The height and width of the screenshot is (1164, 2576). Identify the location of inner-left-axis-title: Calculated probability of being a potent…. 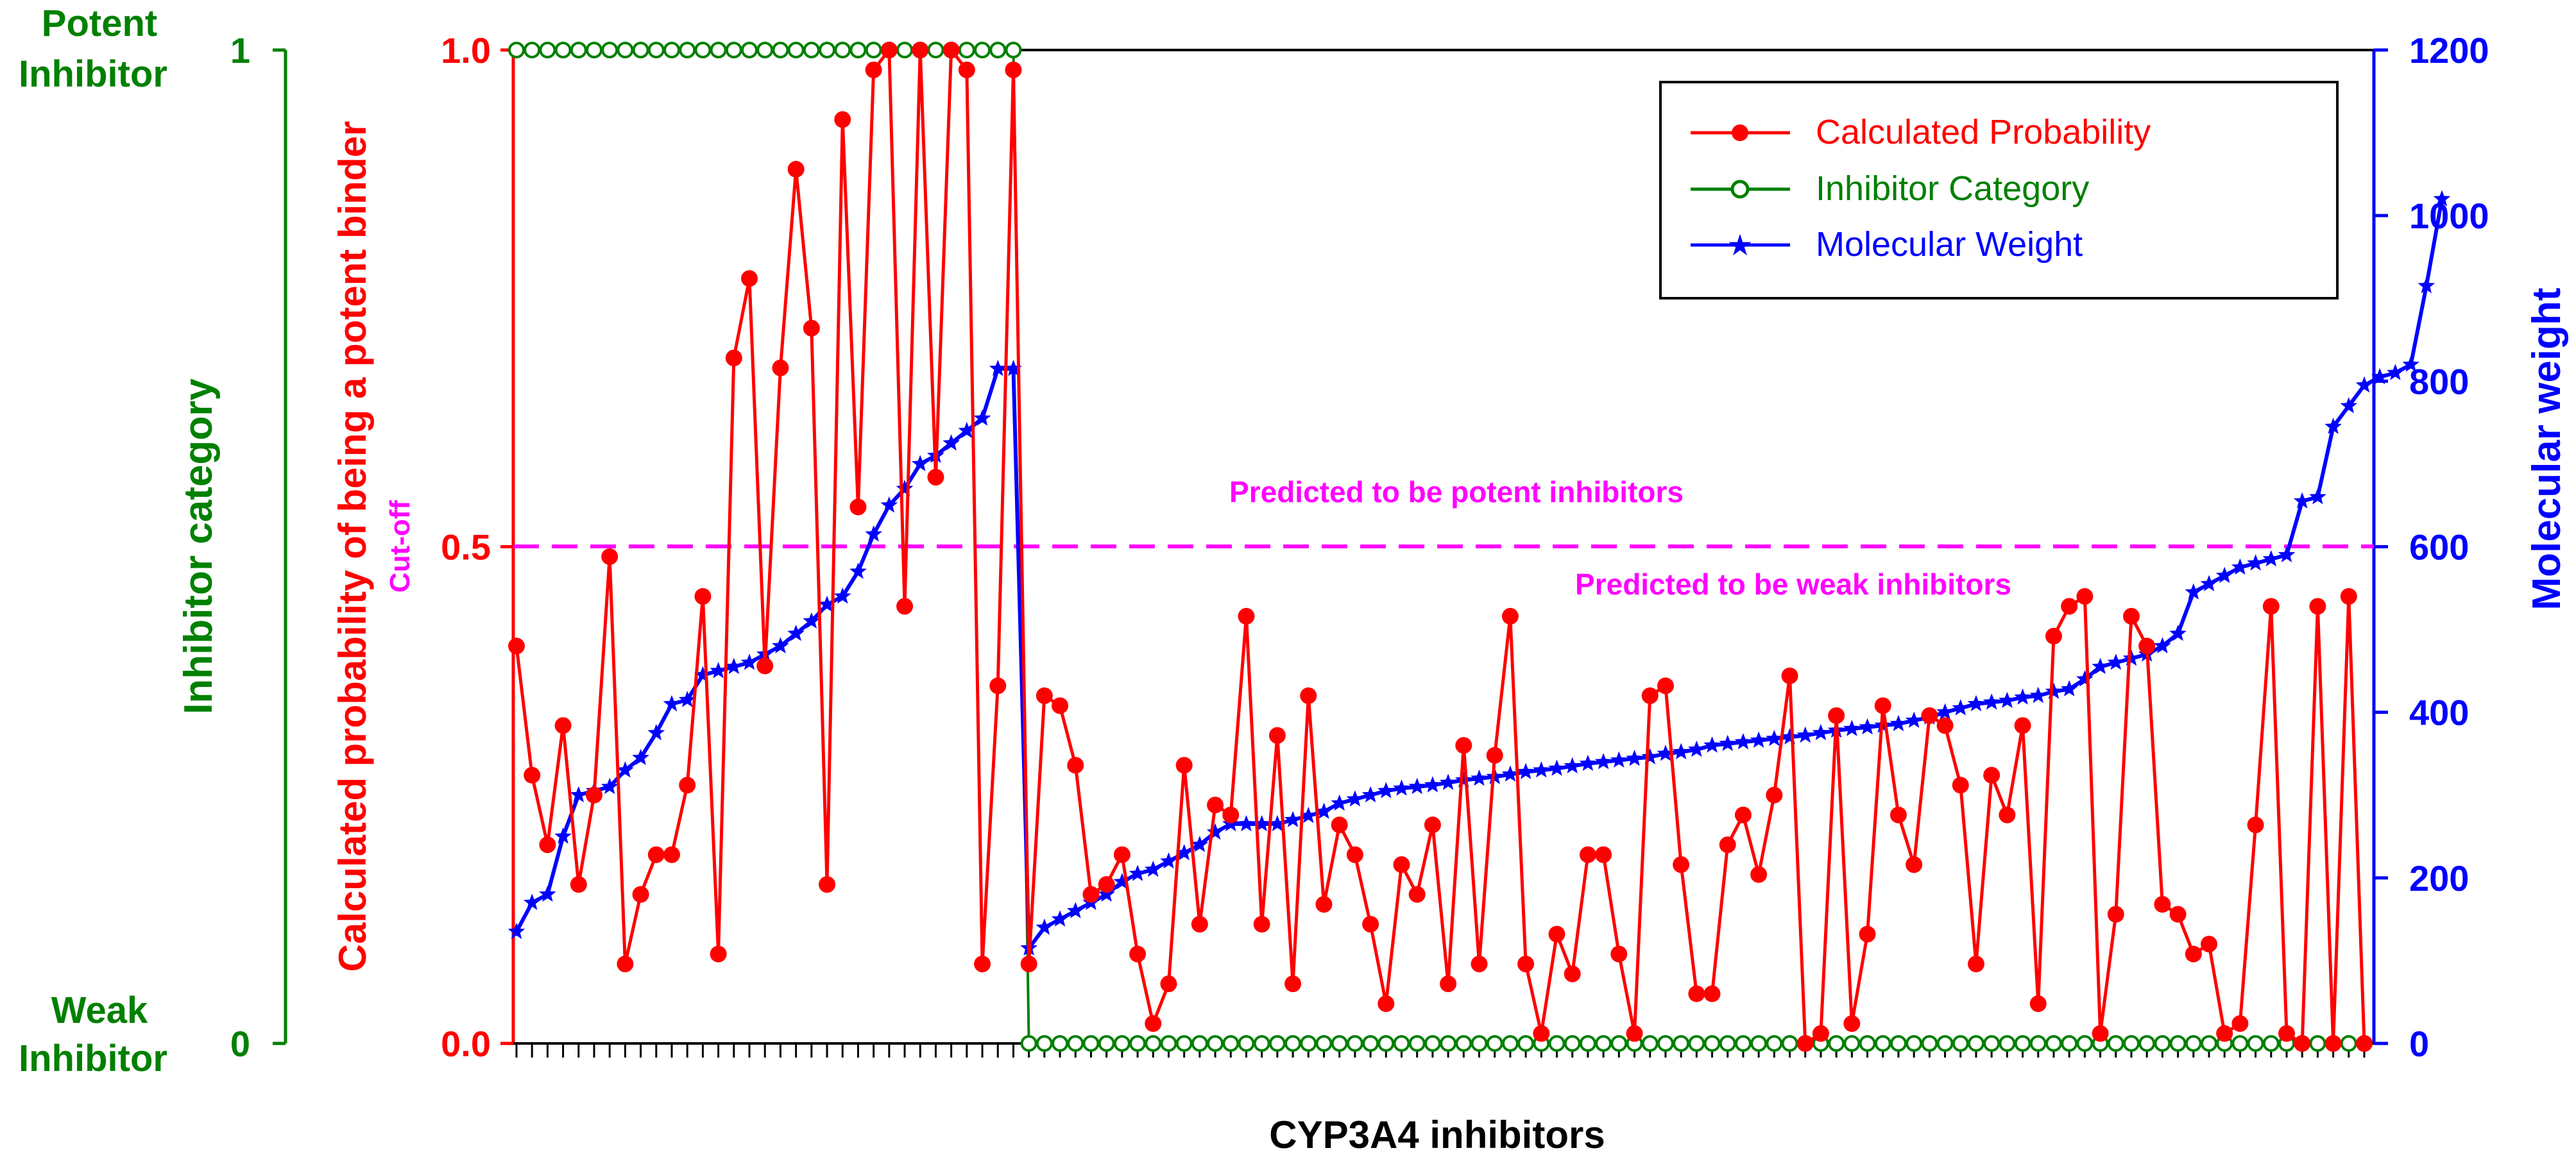
(352, 546).